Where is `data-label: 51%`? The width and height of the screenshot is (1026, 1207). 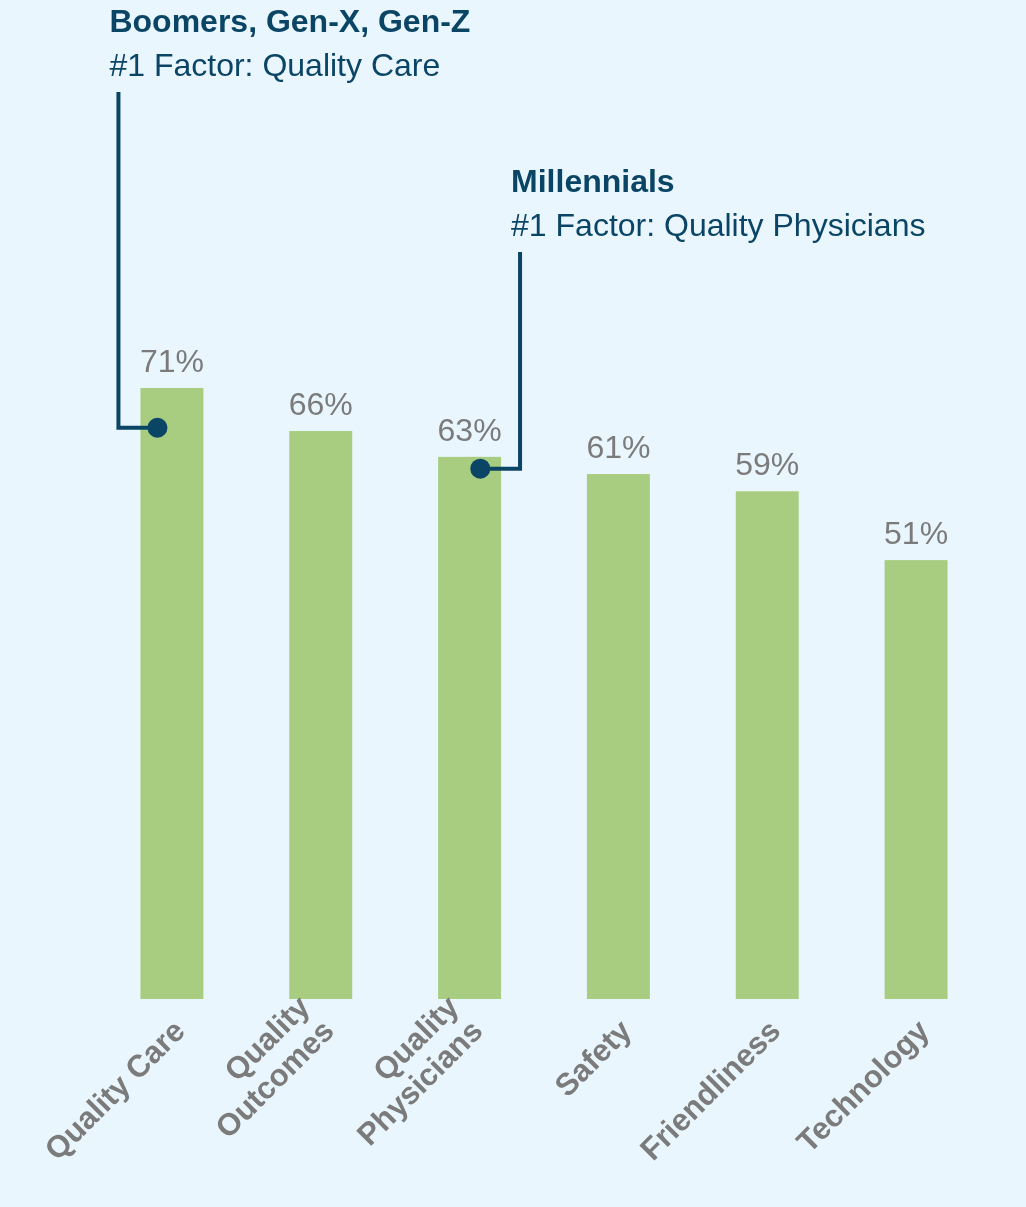
data-label: 51% is located at coordinates (916, 533).